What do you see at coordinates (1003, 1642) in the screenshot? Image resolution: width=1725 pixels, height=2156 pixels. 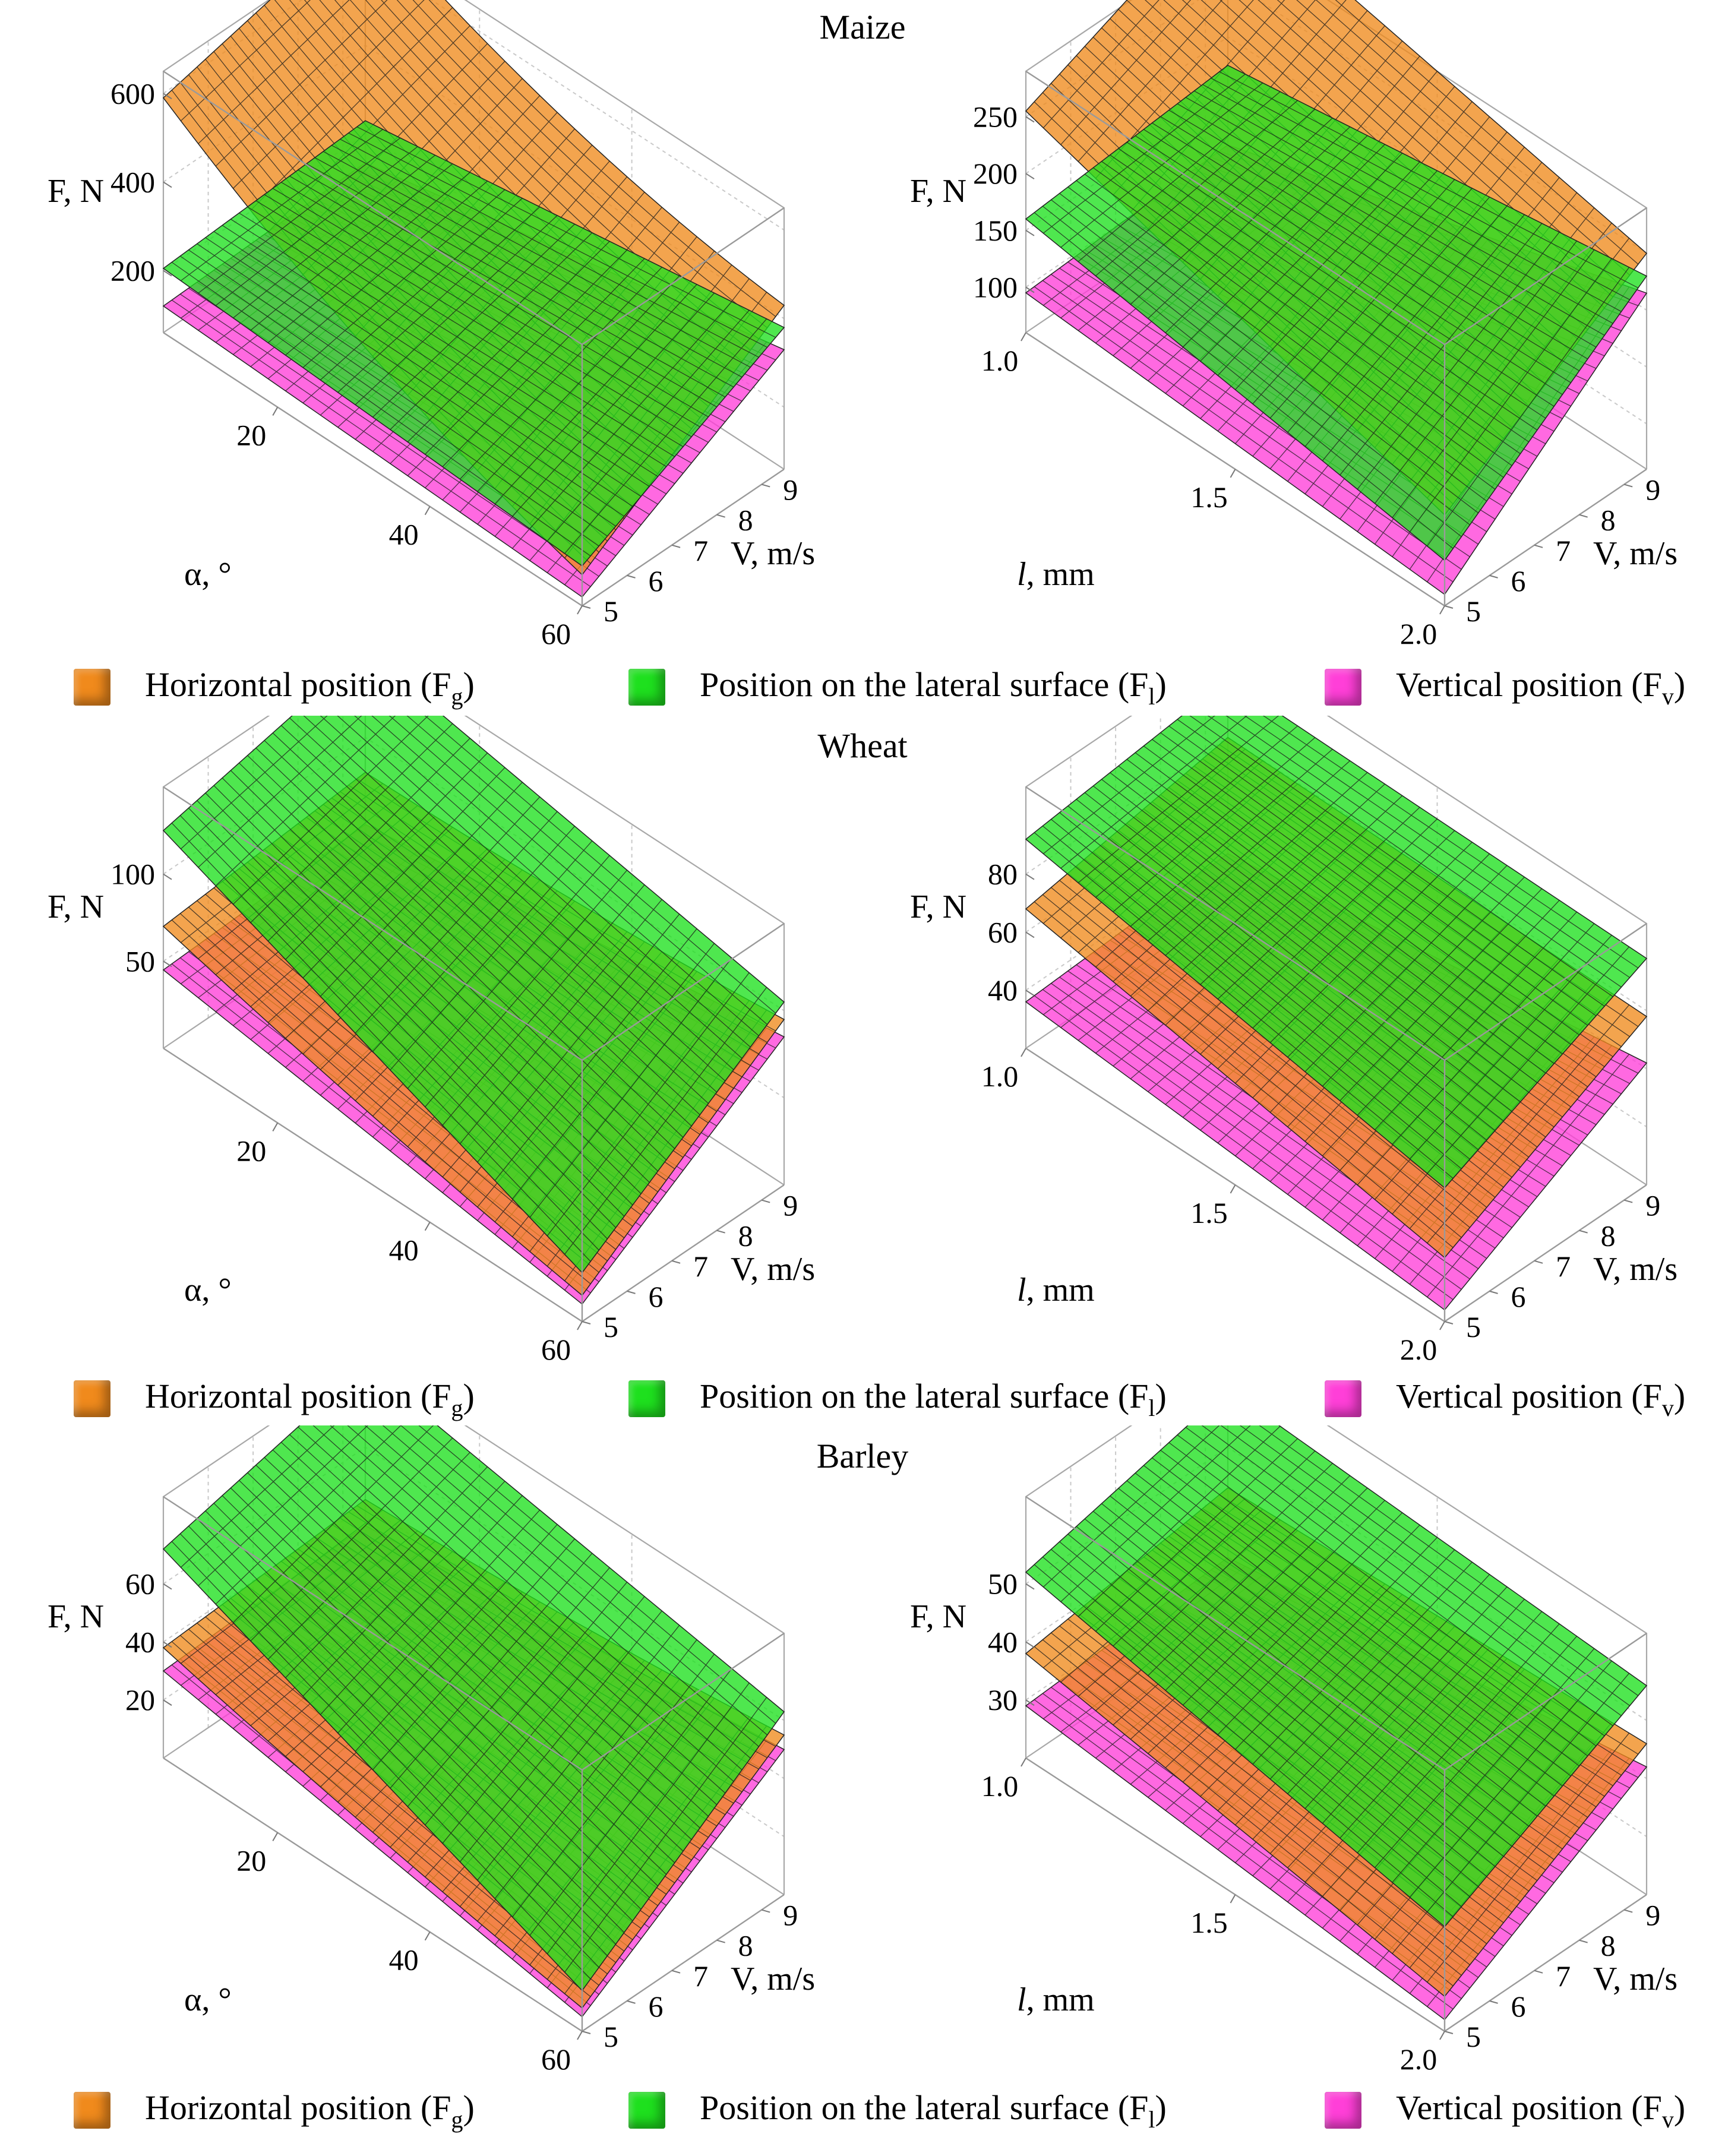 I see `z-tick-label: 40` at bounding box center [1003, 1642].